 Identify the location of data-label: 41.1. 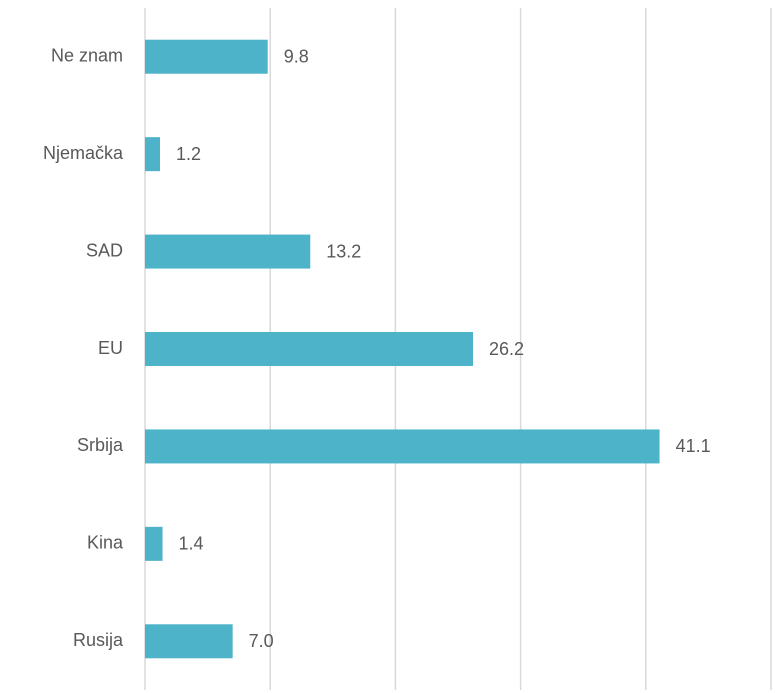
(693, 446).